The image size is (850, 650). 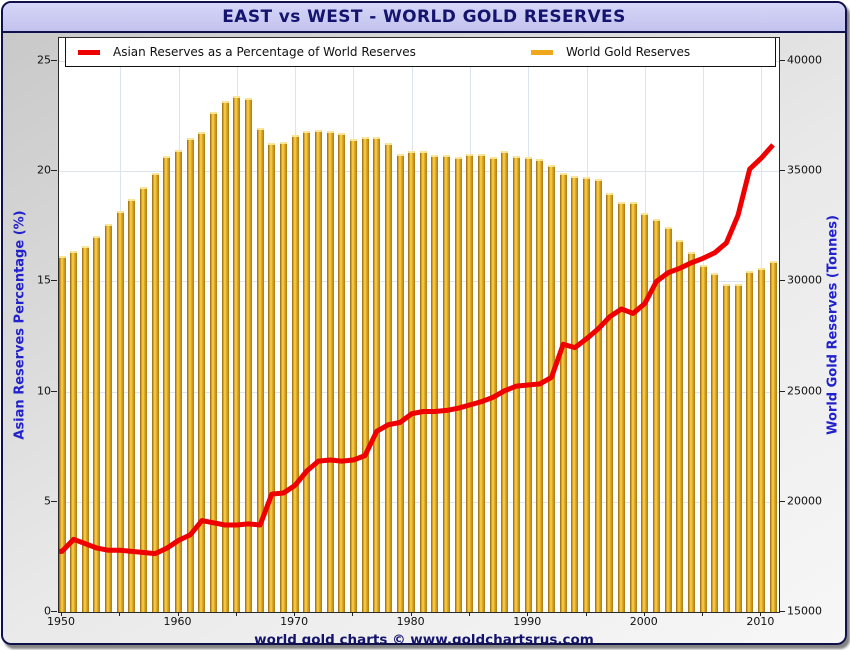 What do you see at coordinates (656, 415) in the screenshot?
I see `bar-2001` at bounding box center [656, 415].